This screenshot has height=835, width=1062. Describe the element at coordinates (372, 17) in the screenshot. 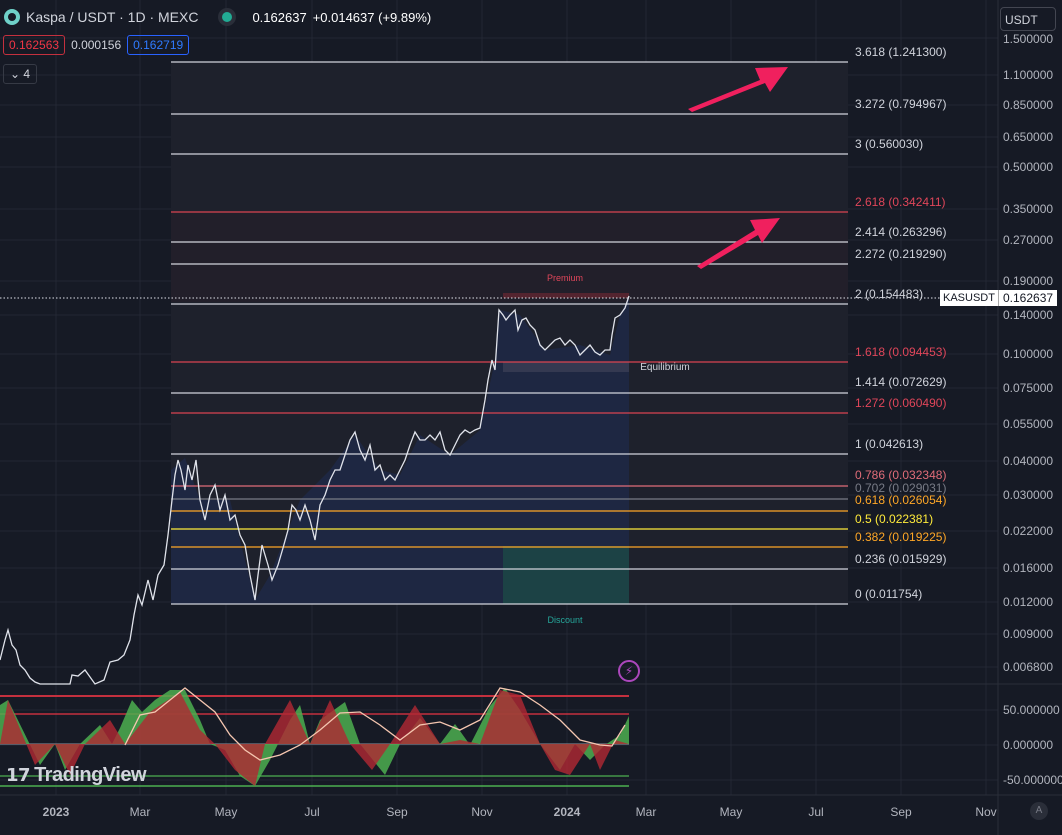

I see `price-change: +0.014637 (+9.89%)` at that location.